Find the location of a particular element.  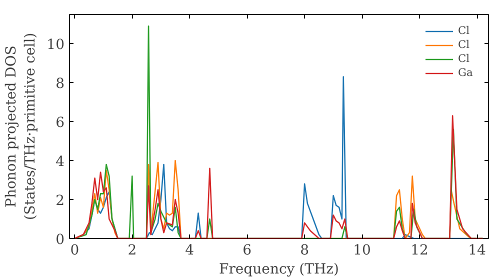

x-tick-label: 14 is located at coordinates (477, 250).